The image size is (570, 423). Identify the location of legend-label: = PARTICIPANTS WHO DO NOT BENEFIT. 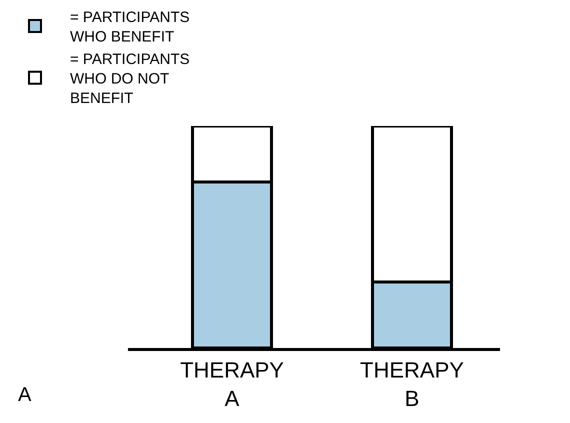
(130, 79).